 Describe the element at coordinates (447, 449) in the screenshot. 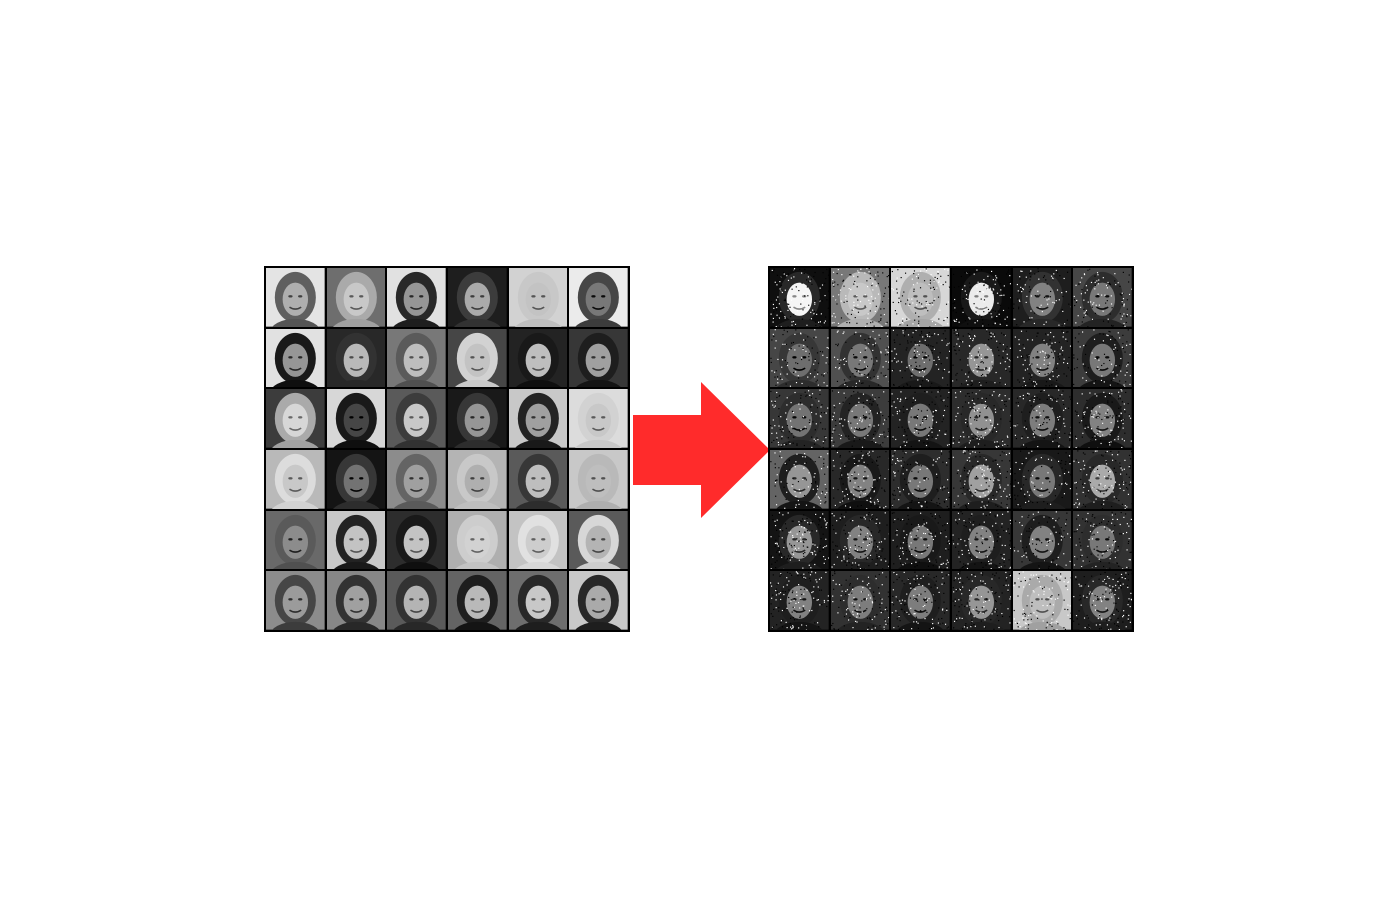

I see `original-face-grid` at that location.